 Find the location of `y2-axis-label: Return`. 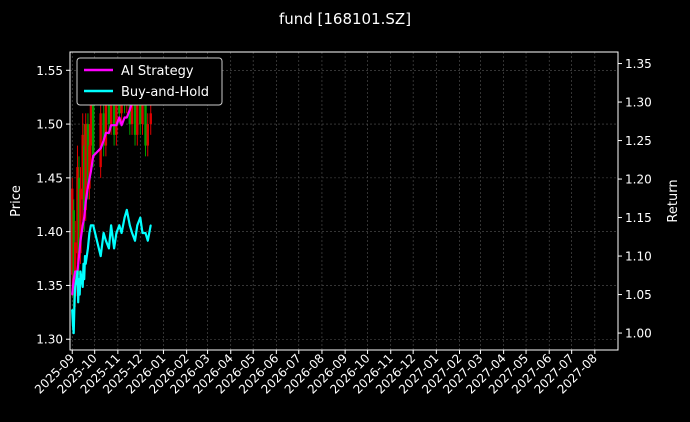

y2-axis-label: Return is located at coordinates (673, 200).